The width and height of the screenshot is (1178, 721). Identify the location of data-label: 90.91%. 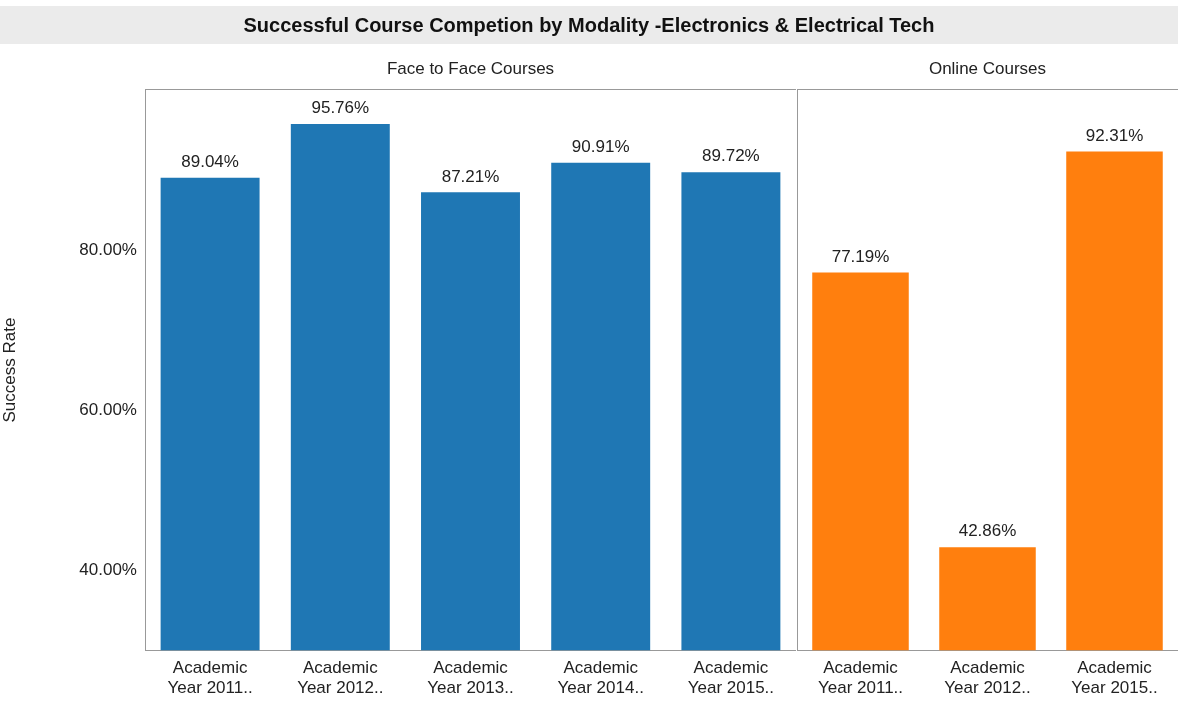
(600, 146).